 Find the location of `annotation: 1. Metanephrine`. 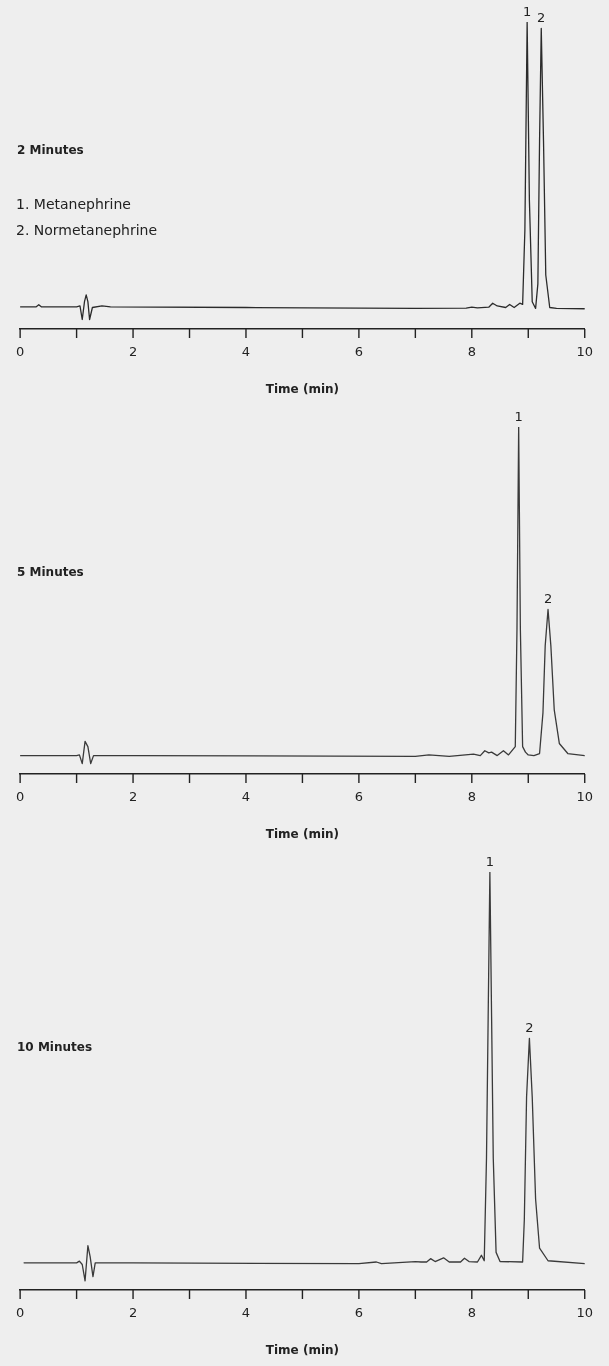

annotation: 1. Metanephrine is located at coordinates (73, 203).